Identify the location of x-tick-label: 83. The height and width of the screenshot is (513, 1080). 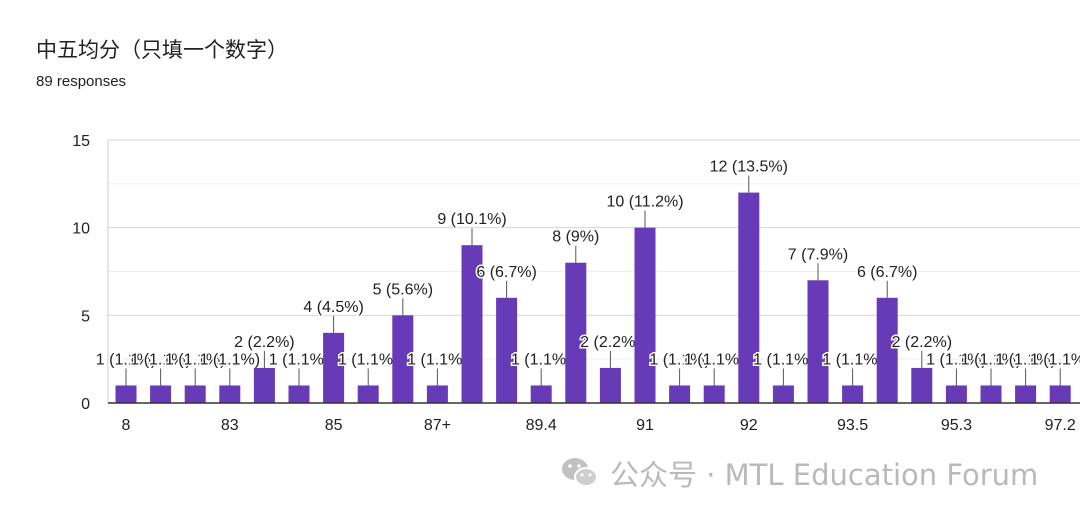
(230, 425).